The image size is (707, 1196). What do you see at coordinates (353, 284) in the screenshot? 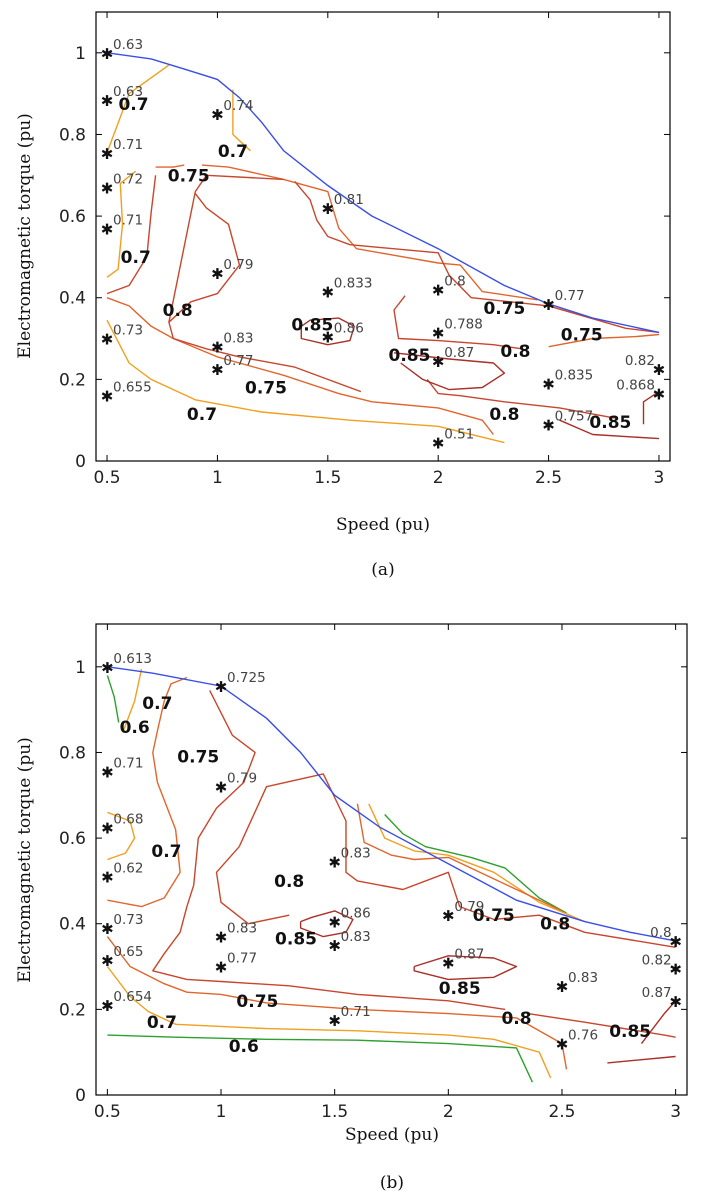
I see `measured-efficiency-label: 0.833` at bounding box center [353, 284].